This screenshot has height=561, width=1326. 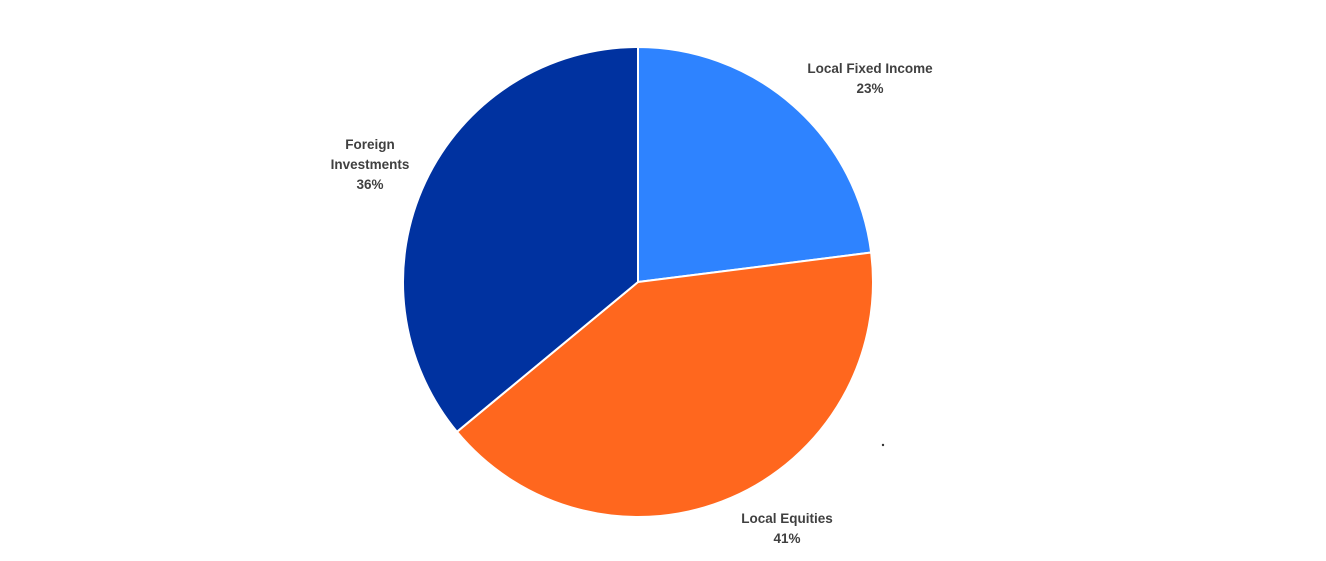 What do you see at coordinates (787, 518) in the screenshot?
I see `slice-name-label: Local Equities` at bounding box center [787, 518].